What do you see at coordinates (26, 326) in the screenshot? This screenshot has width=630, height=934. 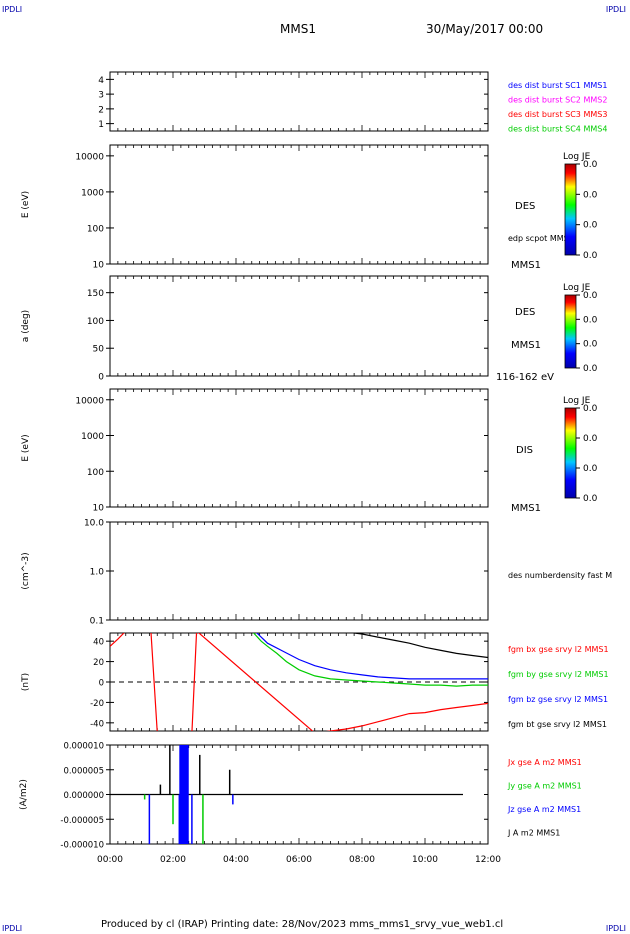 I see `y-axis-label: a (deg)` at bounding box center [26, 326].